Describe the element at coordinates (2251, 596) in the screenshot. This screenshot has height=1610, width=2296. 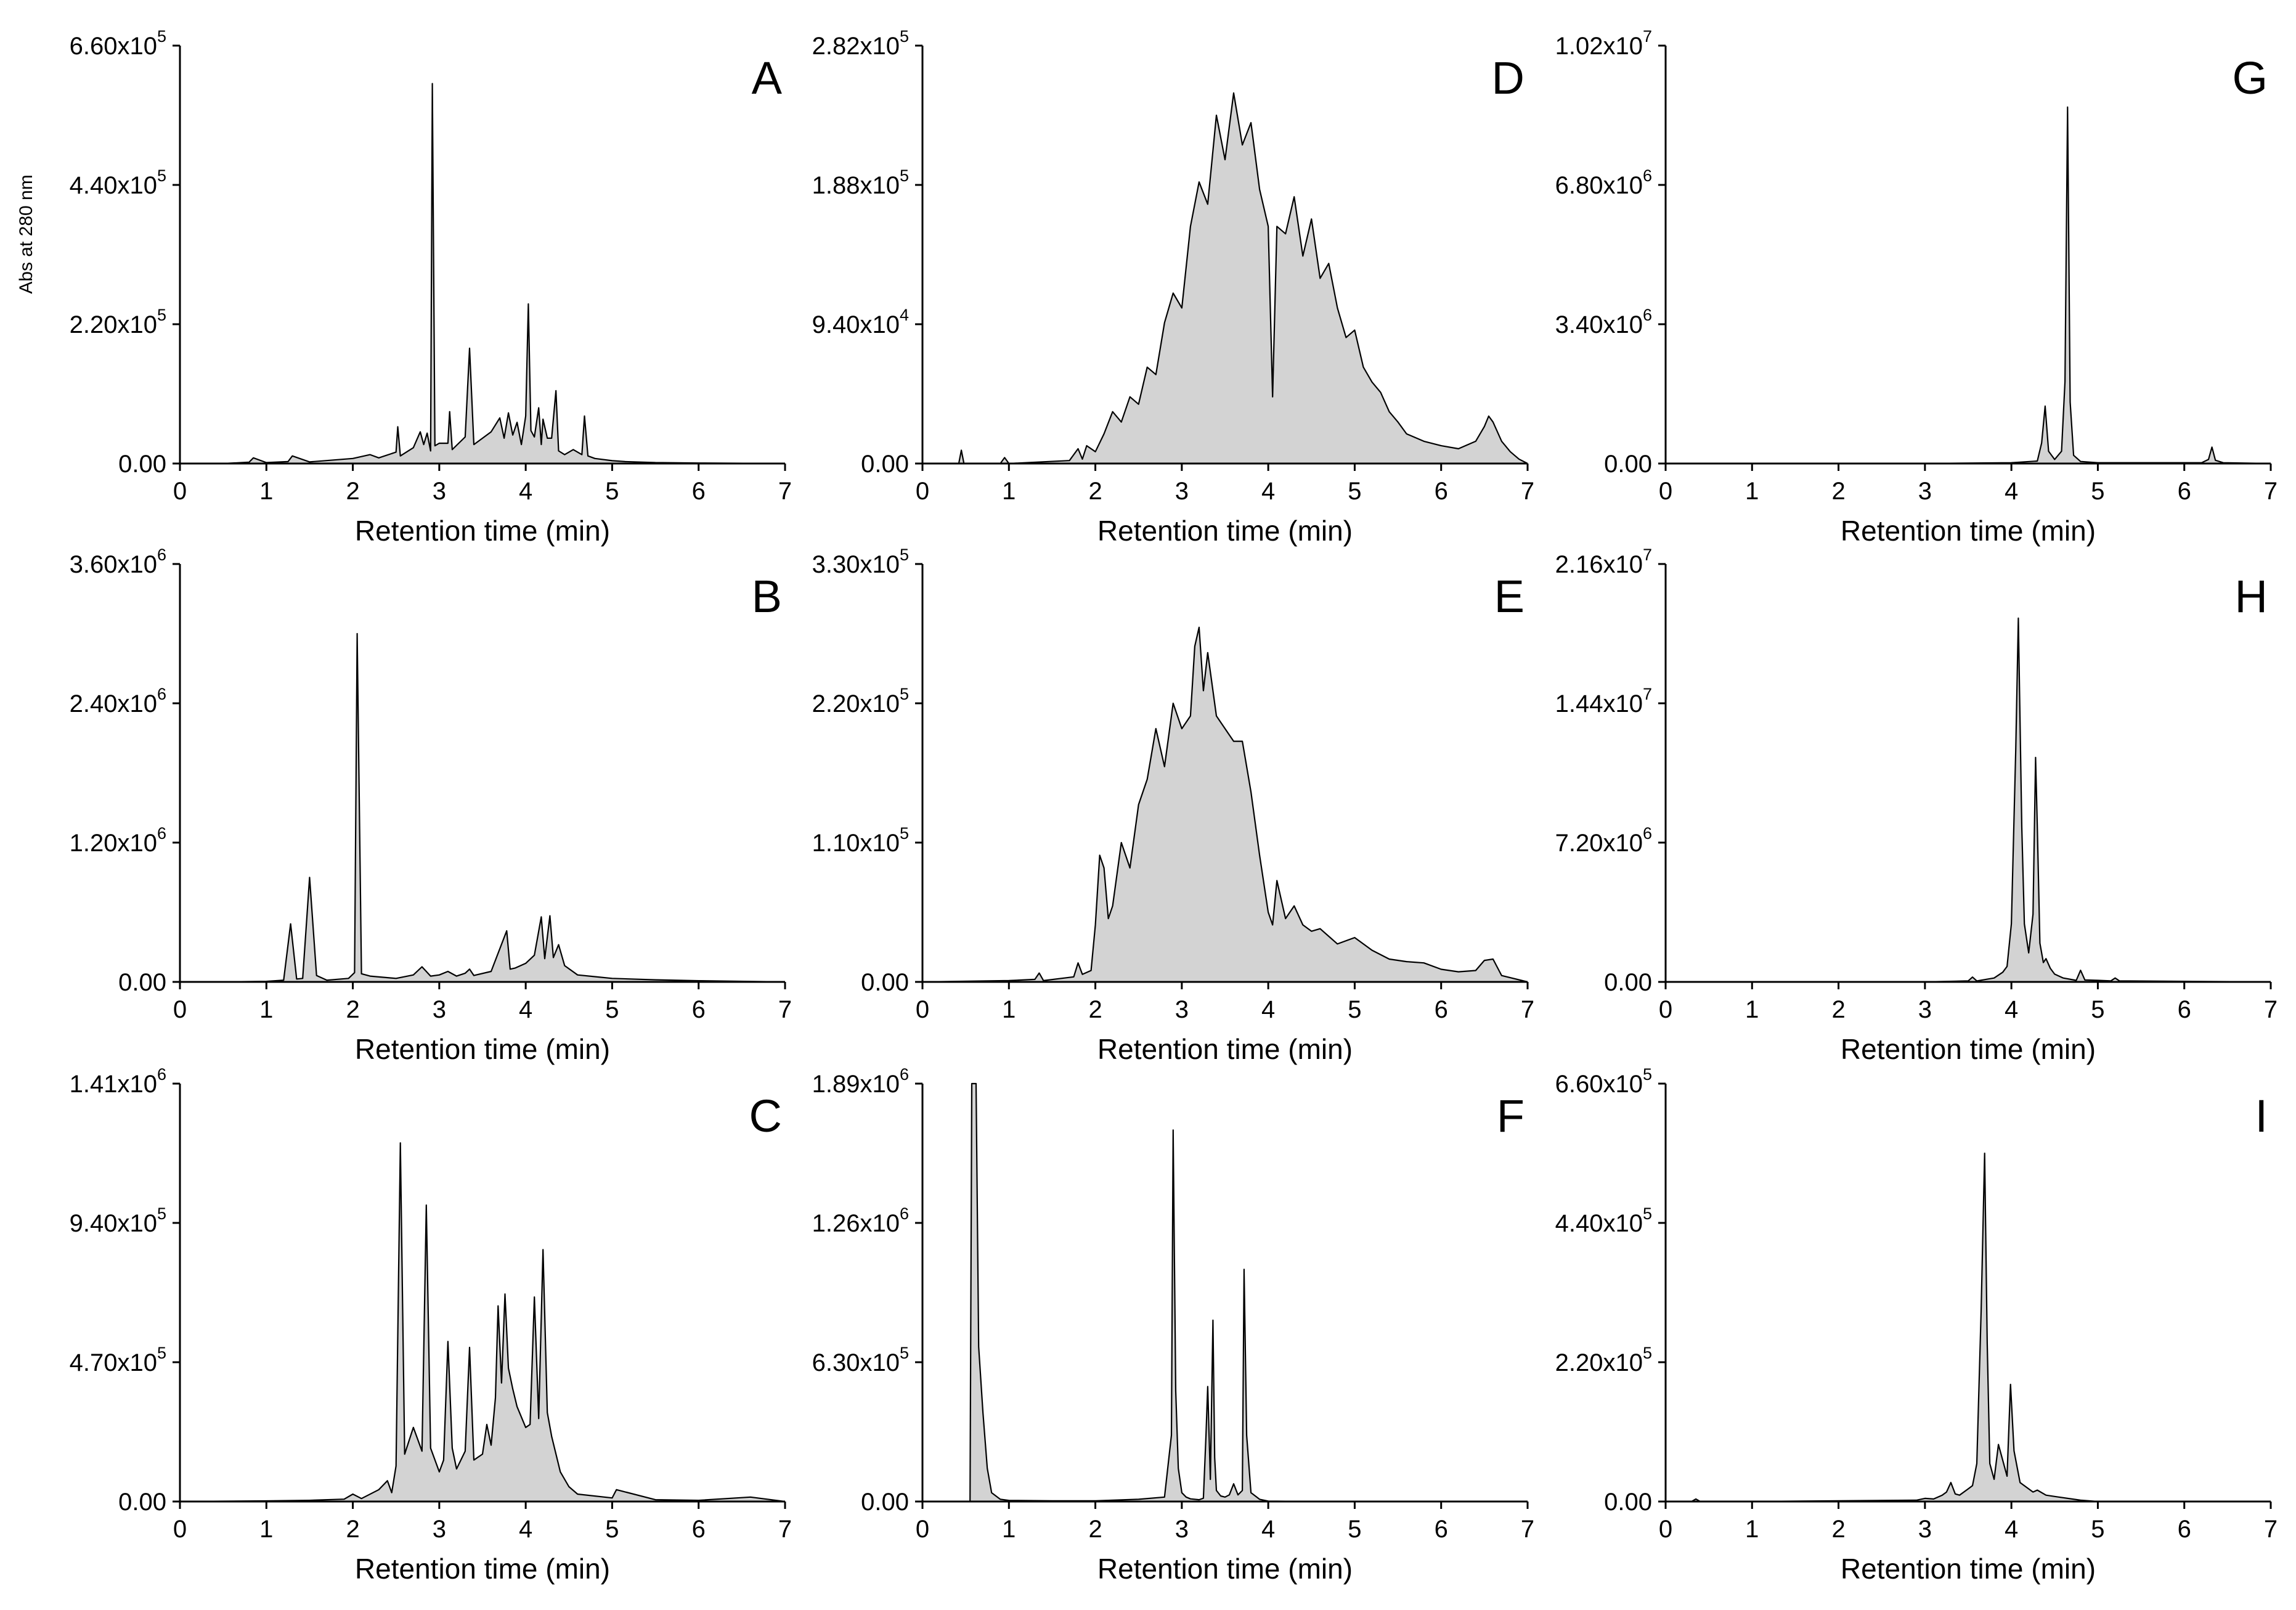
I see `panel-h-letter: H` at that location.